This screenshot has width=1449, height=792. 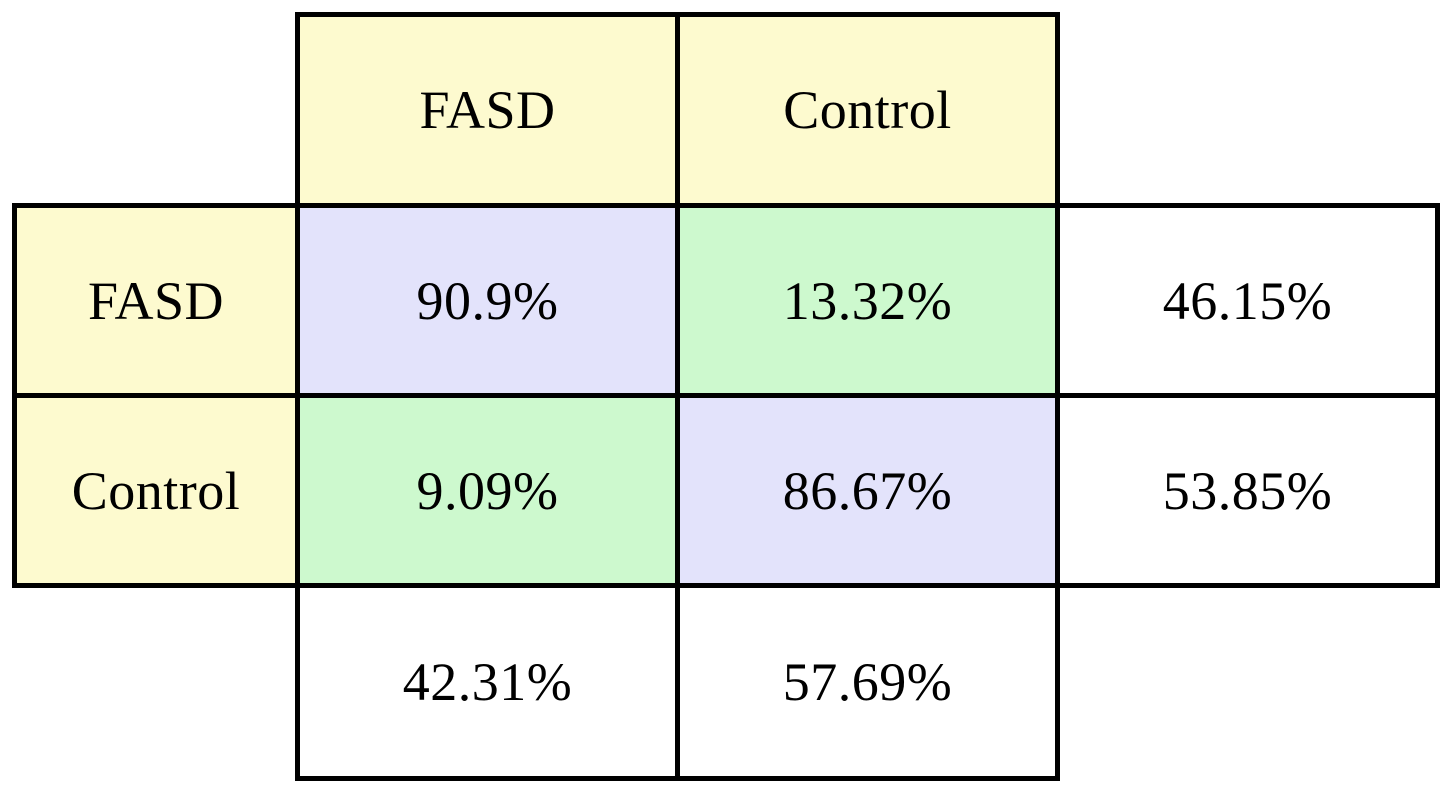 I want to click on cell-fasd-control: 13.32%, so click(x=867, y=300).